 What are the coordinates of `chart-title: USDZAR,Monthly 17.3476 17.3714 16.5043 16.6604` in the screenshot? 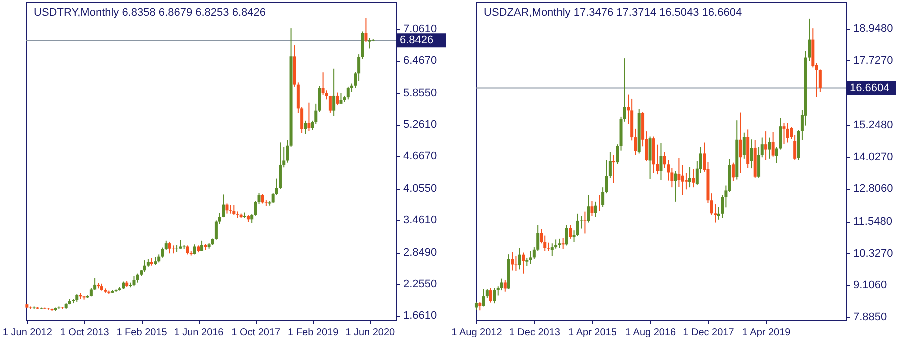 It's located at (613, 13).